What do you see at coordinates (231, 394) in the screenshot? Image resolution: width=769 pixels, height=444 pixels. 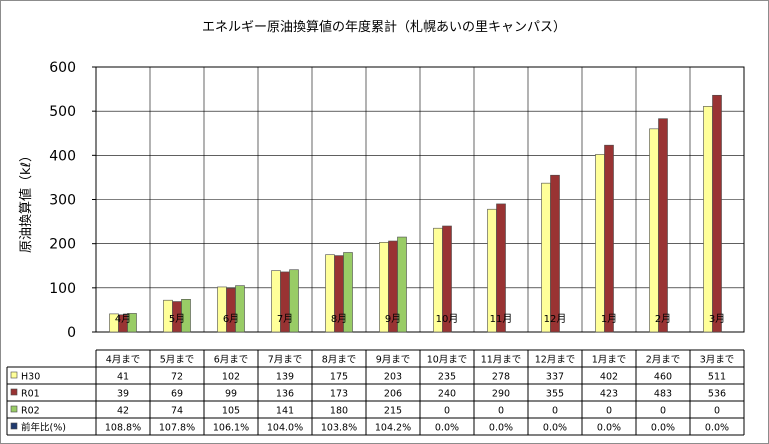 I see `table-cell: 99` at bounding box center [231, 394].